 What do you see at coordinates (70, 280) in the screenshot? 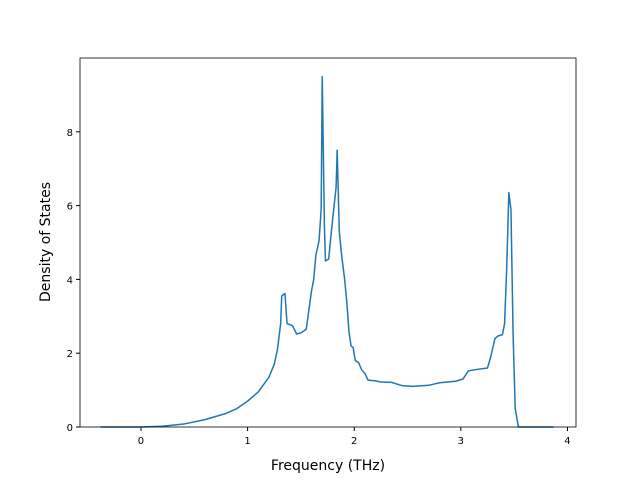
I see `y-tick-label: 4` at bounding box center [70, 280].